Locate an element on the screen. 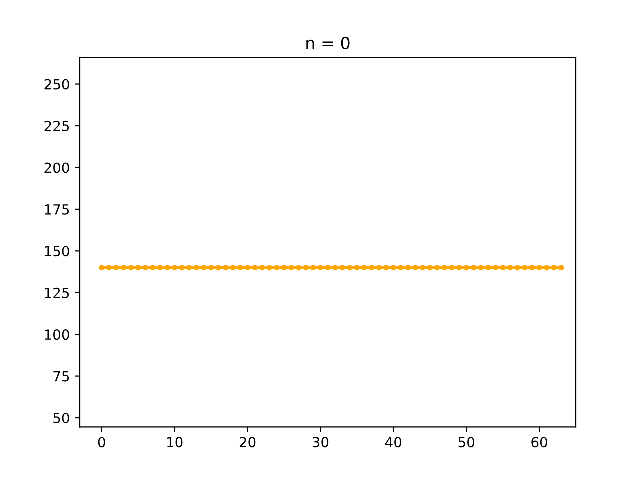 Image resolution: width=640 pixels, height=480 pixels. y-tick-label: 150 is located at coordinates (57, 251).